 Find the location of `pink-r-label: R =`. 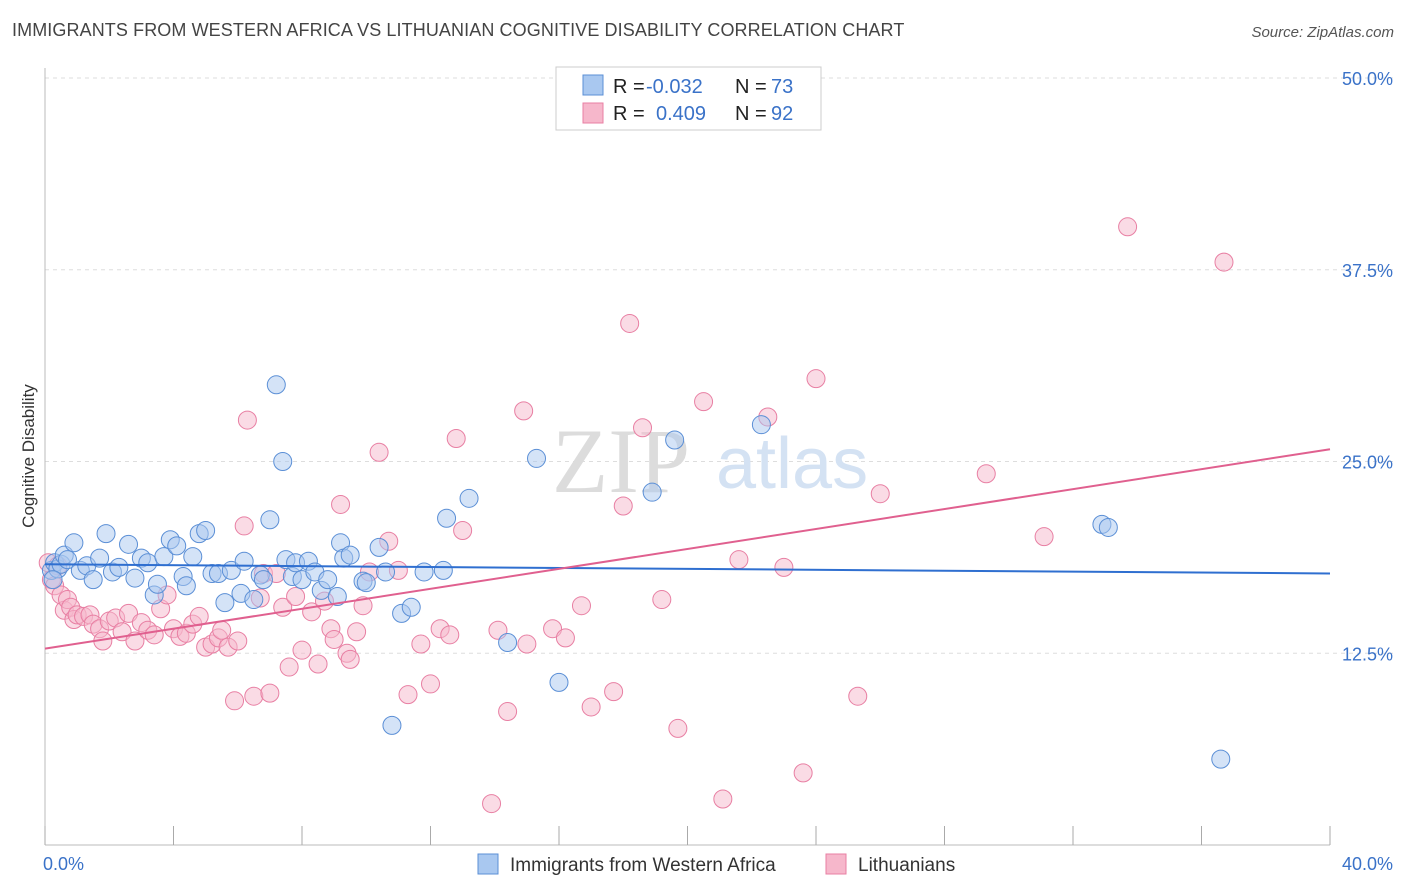

pink-r-label: R = is located at coordinates (629, 114).